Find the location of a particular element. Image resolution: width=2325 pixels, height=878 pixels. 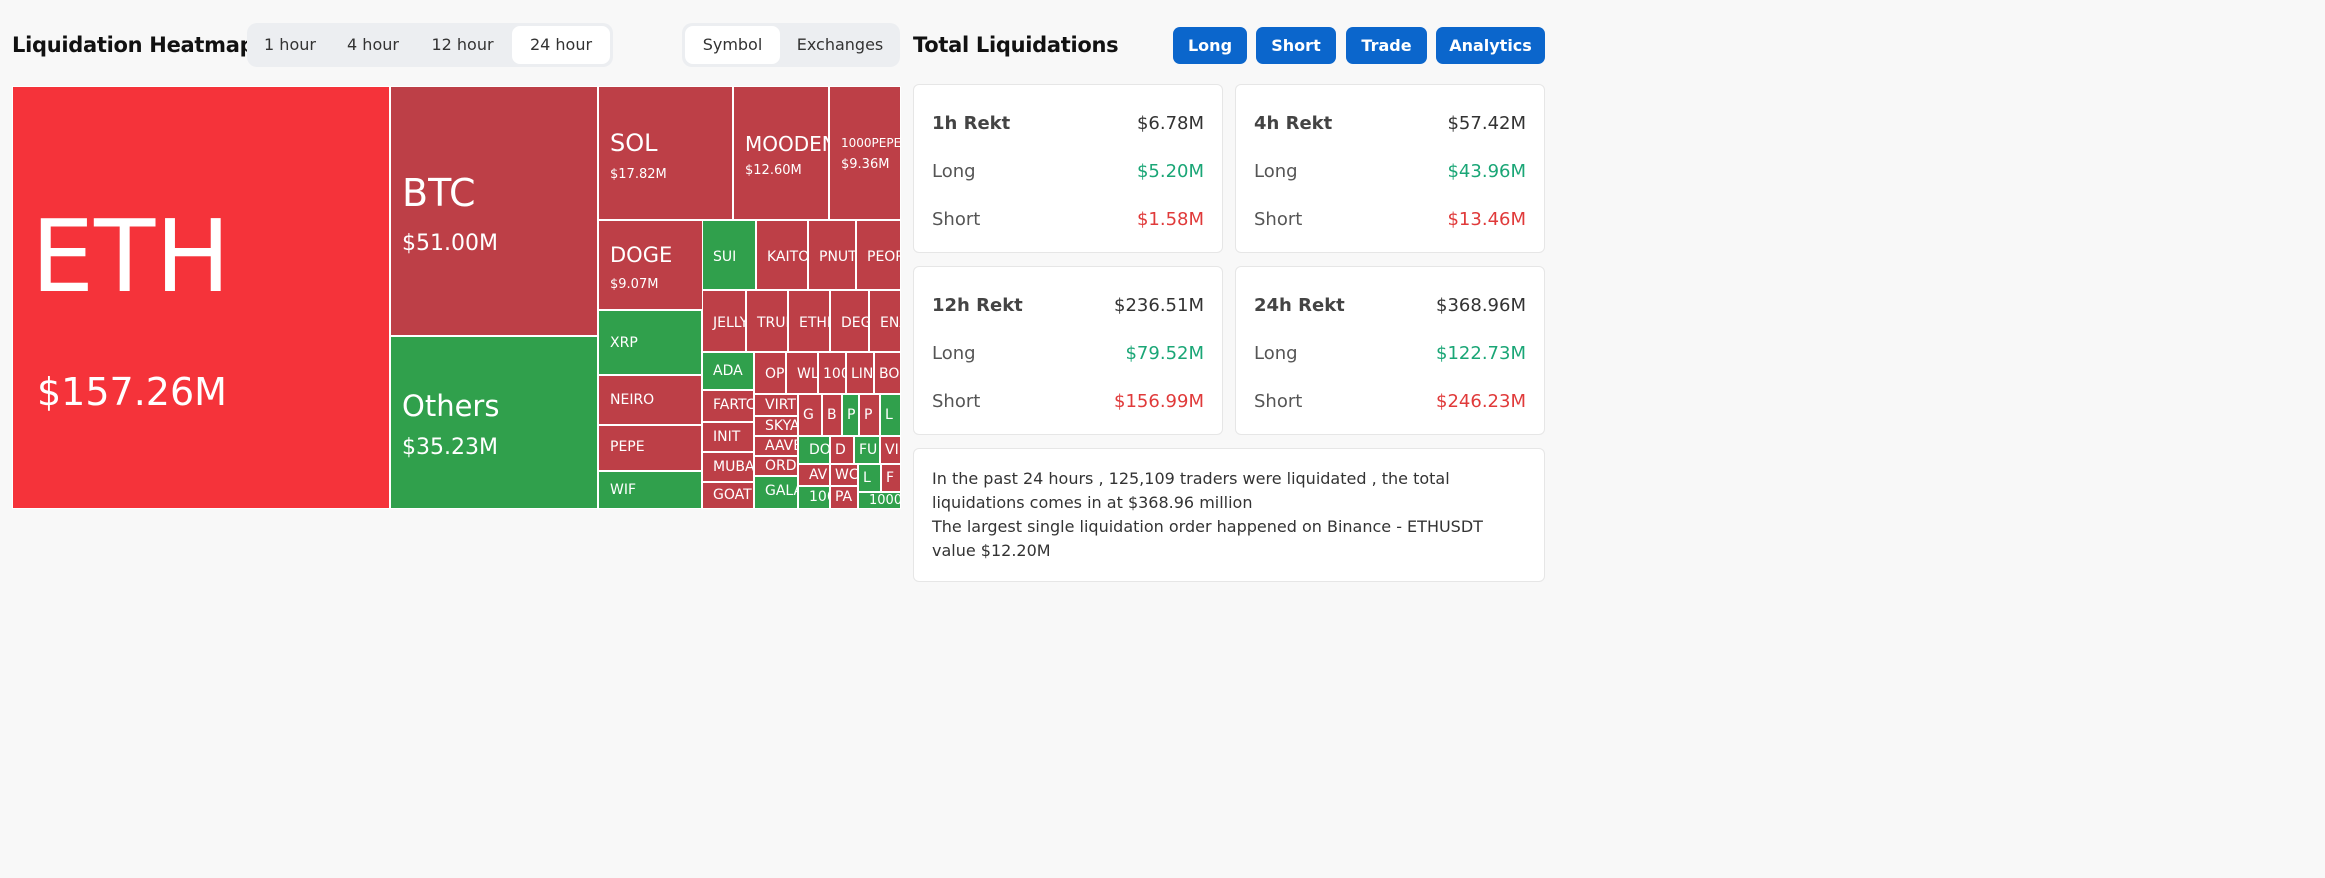

heatmap-tile-av: AV is located at coordinates (814, 475).